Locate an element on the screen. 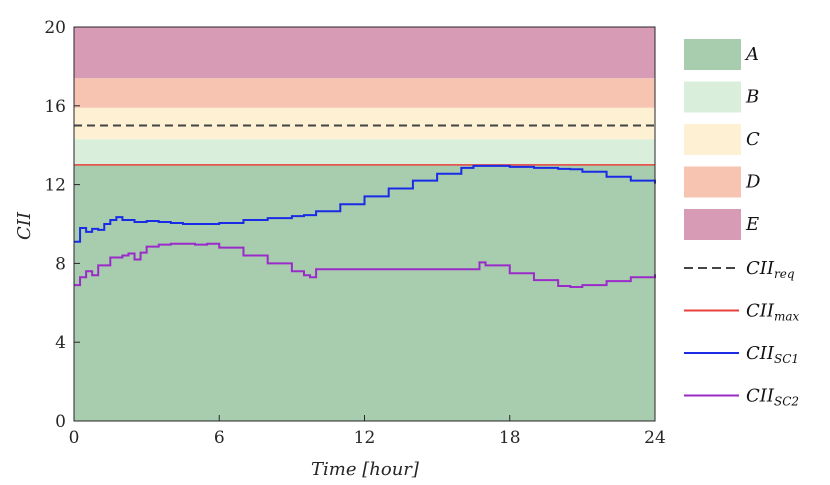  legend-label-d: D is located at coordinates (753, 182).